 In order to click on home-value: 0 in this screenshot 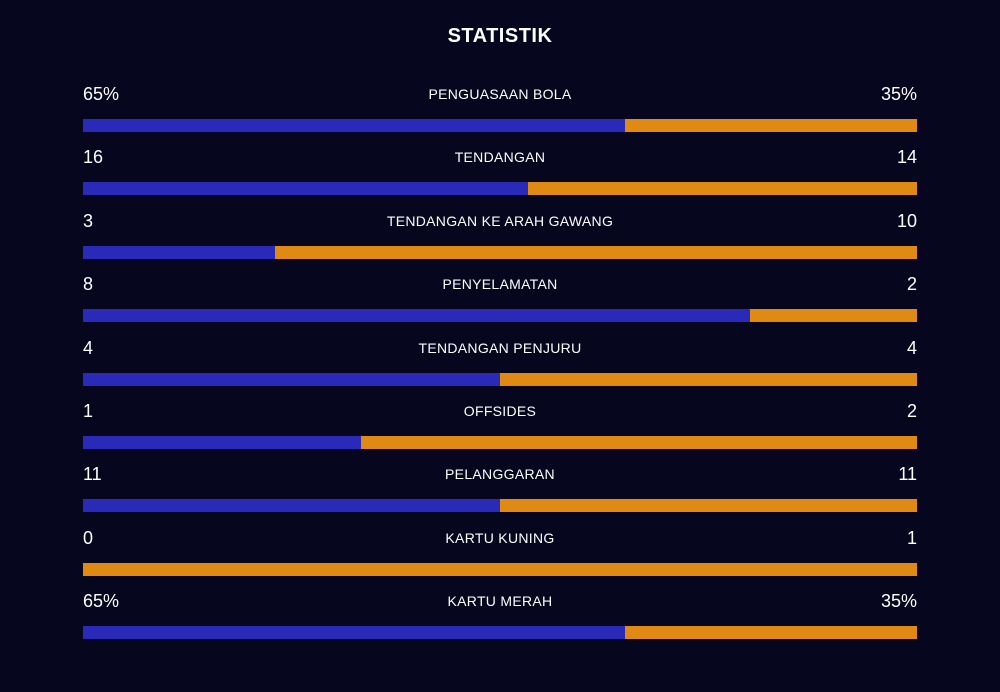, I will do `click(88, 537)`.